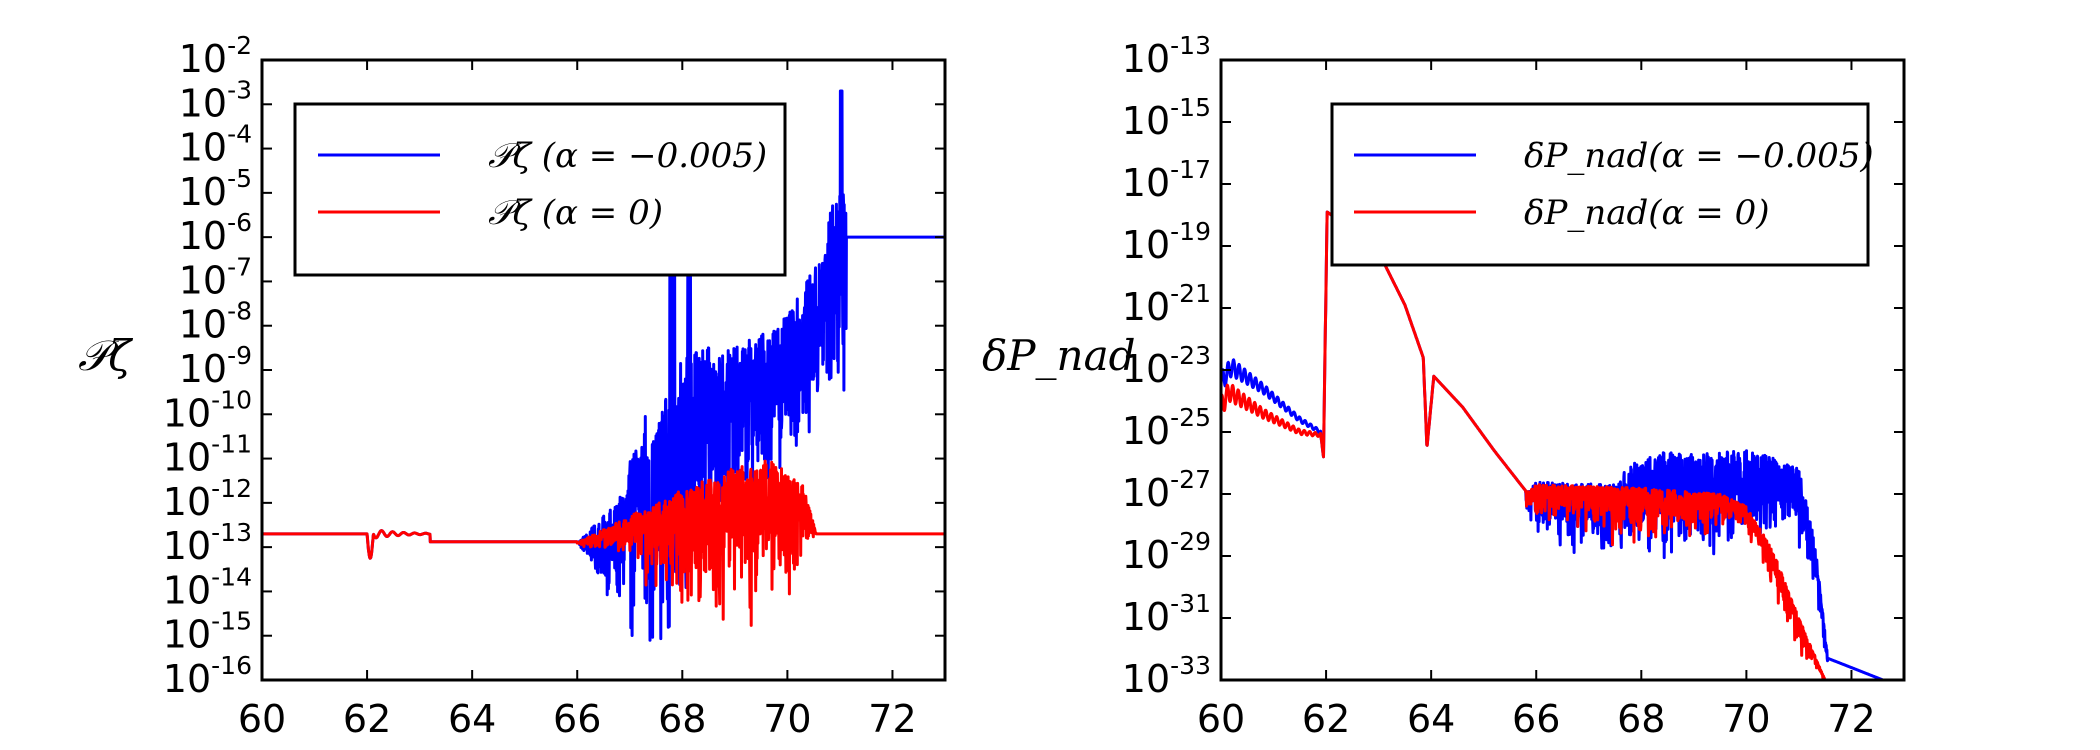 Image resolution: width=2100 pixels, height=750 pixels. Describe the element at coordinates (207, 632) in the screenshot. I see `left-y-tick-label: 10⁻¹⁵` at that location.